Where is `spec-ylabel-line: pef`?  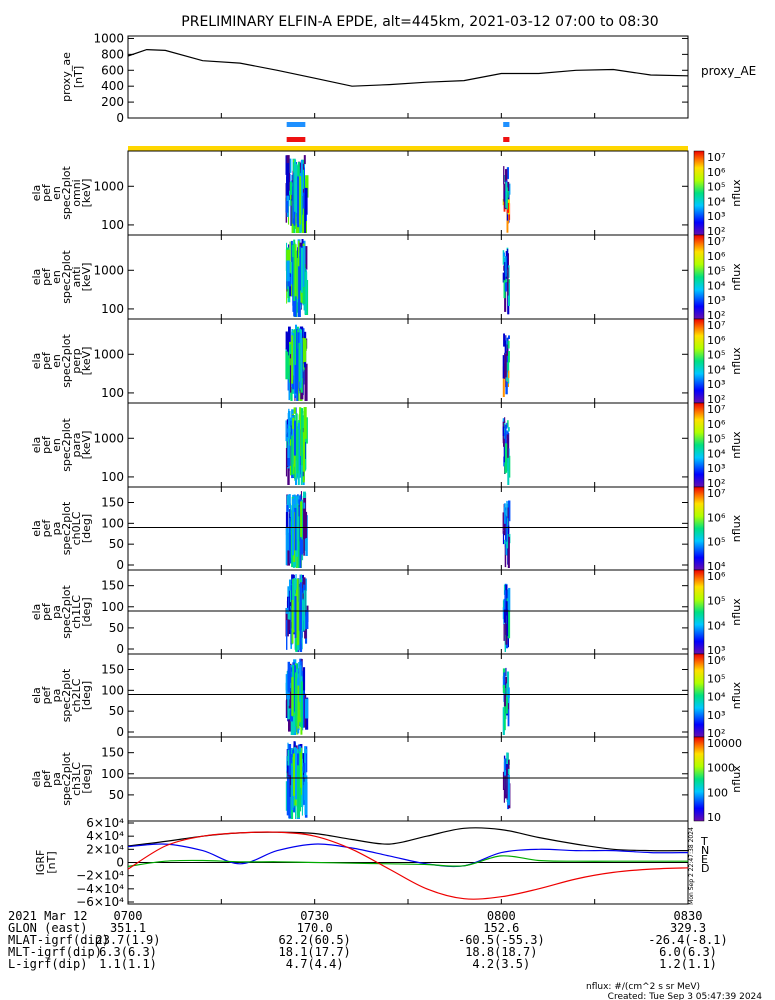
spec-ylabel-line: pef is located at coordinates (46, 611).